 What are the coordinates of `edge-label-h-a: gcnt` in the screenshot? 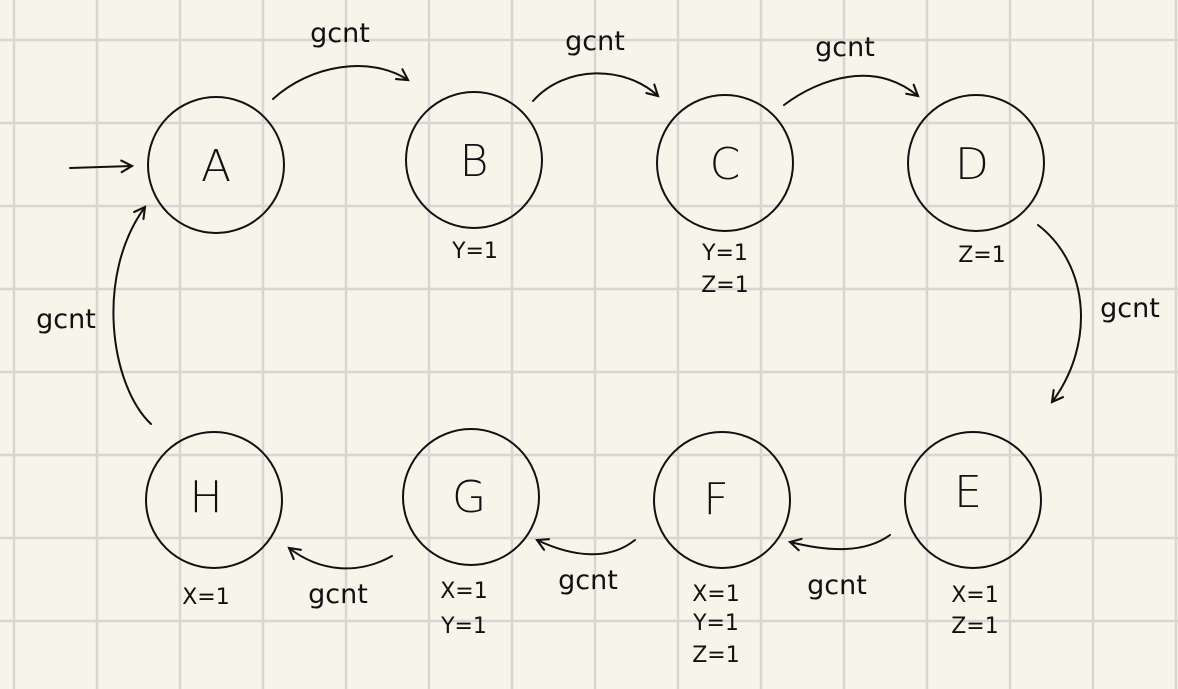 It's located at (66, 319).